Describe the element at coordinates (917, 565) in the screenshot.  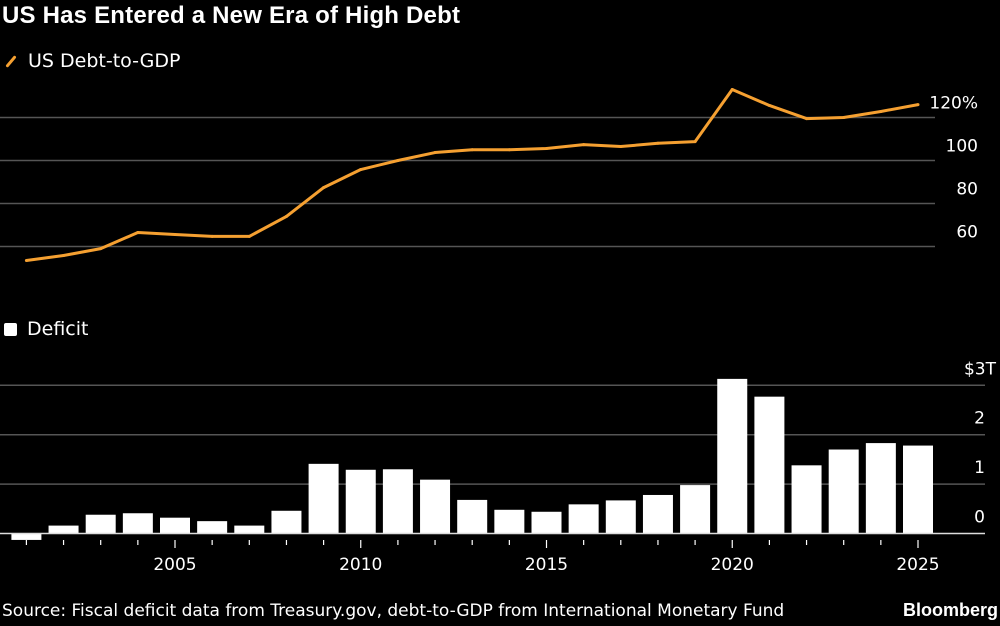
I see `x-tick-label: 2025` at that location.